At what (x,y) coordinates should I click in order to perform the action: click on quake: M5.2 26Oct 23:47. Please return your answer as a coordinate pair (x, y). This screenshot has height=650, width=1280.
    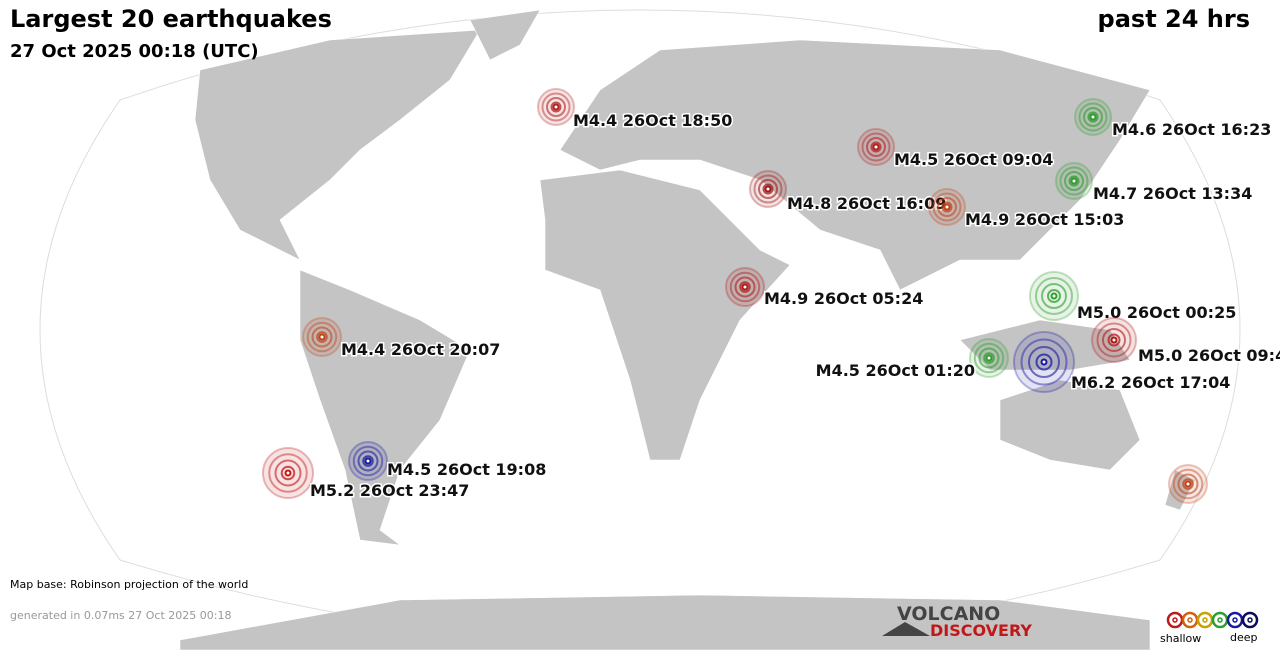
    Looking at the image, I should click on (366, 474).